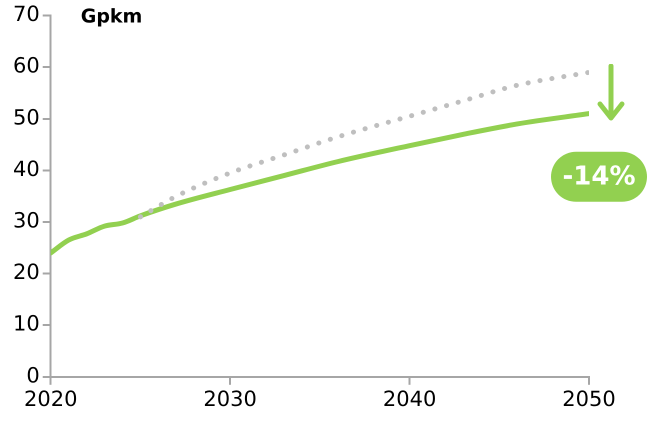 The image size is (649, 422). Describe the element at coordinates (589, 398) in the screenshot. I see `x-tick-label: 2050` at that location.